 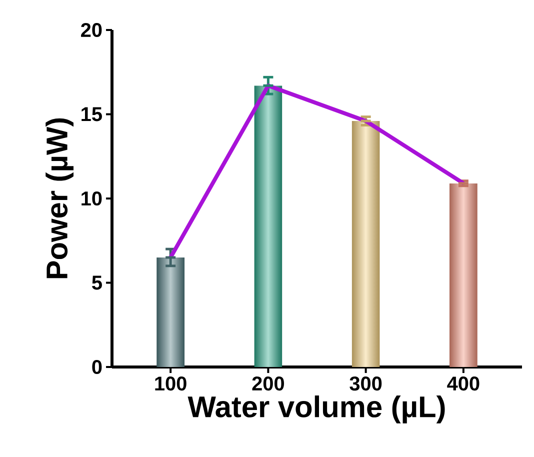 I want to click on y-tick-label: 10, so click(x=92, y=198).